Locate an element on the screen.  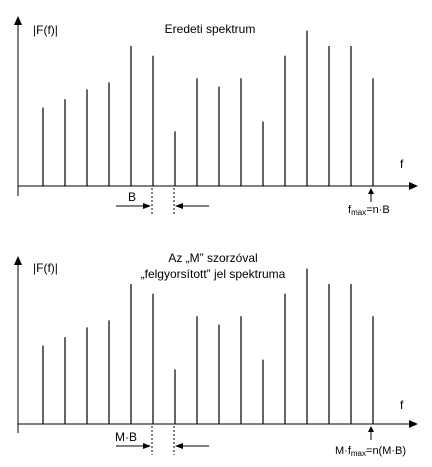
top-spacing-arrowhead-left is located at coordinates (147, 206).